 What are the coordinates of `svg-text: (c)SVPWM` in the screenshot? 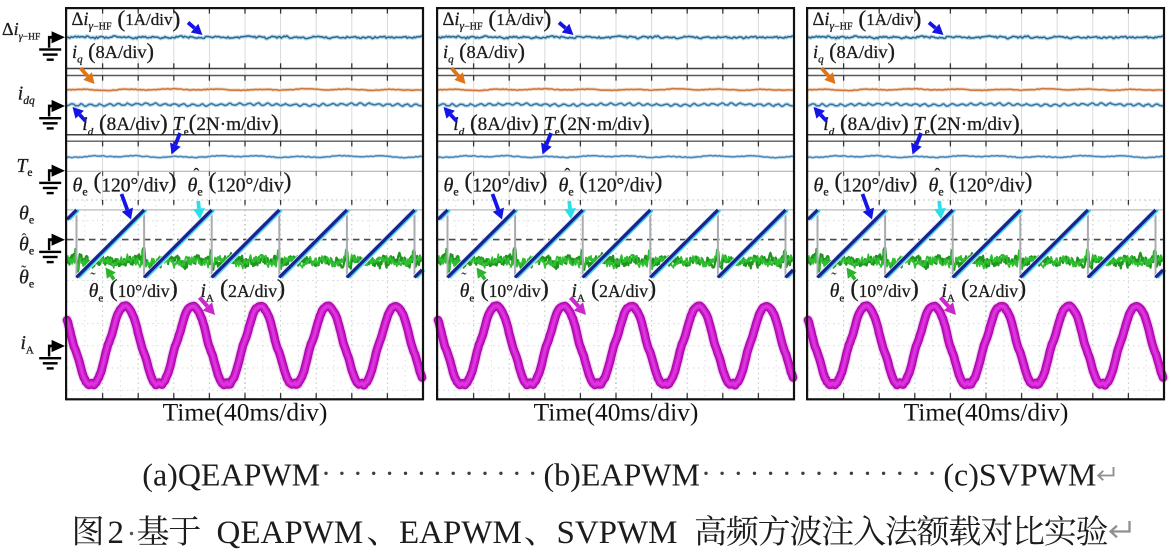 It's located at (1019, 474).